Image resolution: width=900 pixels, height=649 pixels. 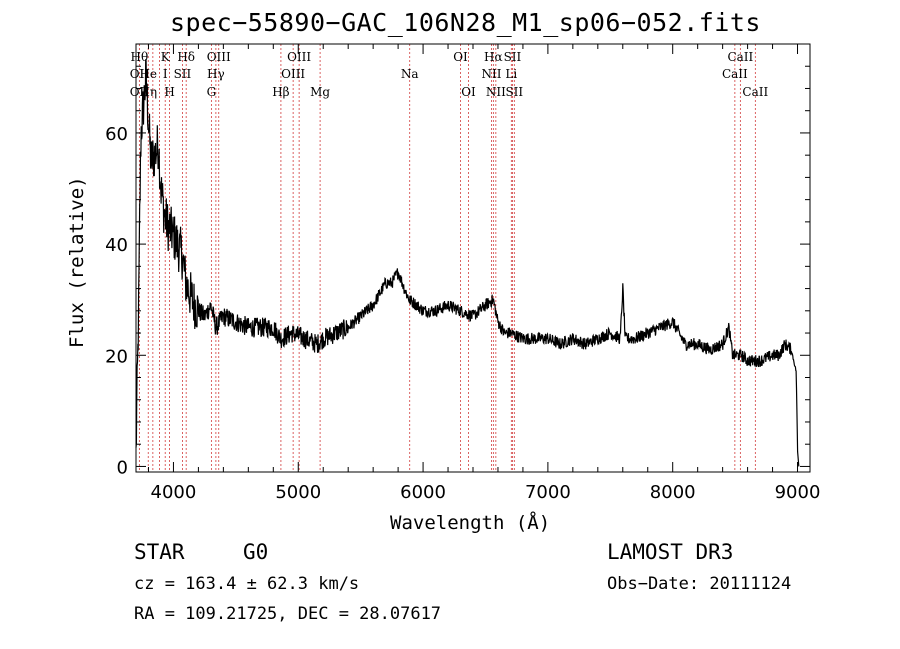 What do you see at coordinates (77, 262) in the screenshot?
I see `y-axis-label: Flux (relative)` at bounding box center [77, 262].